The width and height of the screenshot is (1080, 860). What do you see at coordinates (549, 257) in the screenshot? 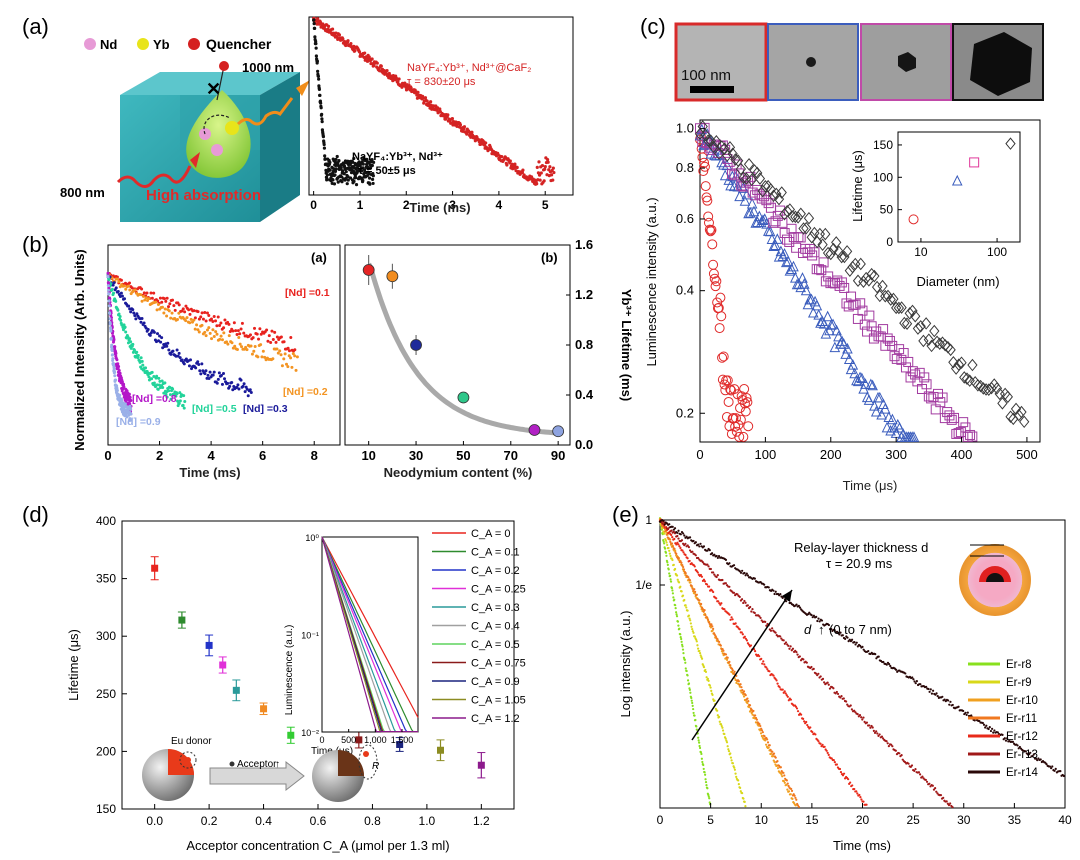
I see `chart-b2-subplot-label: (b)` at bounding box center [549, 257].